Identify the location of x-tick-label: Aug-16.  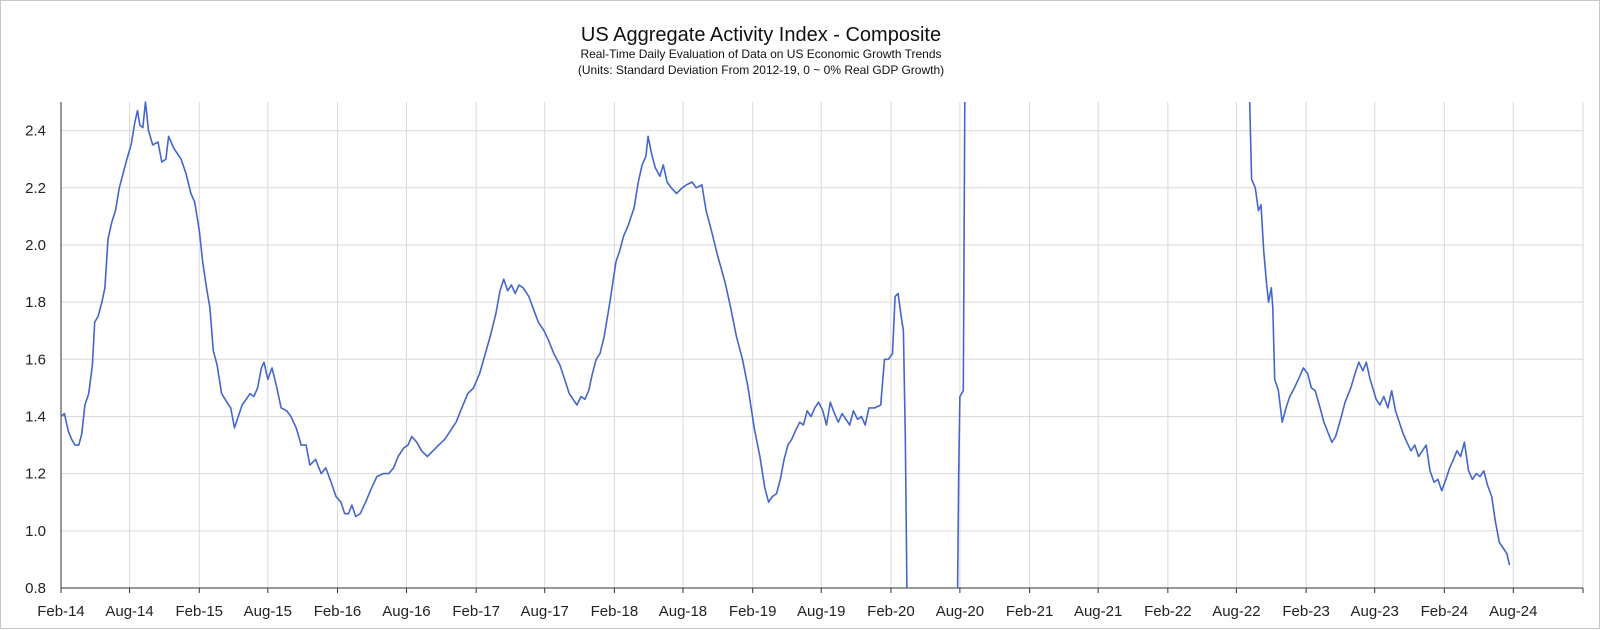
(406, 611).